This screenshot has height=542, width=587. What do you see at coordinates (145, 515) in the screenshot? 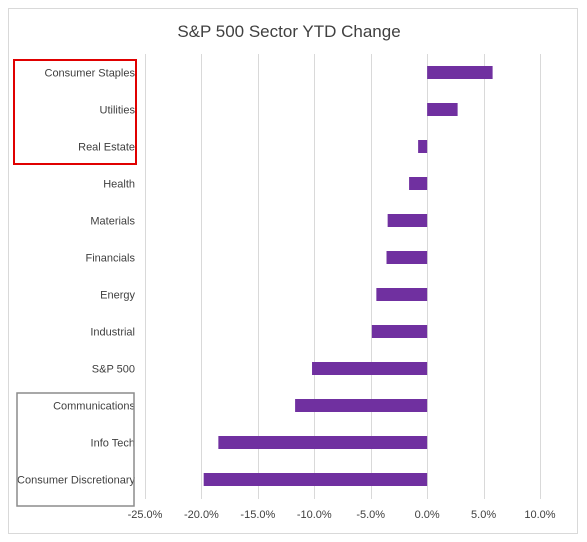
I see `x-tick-label: -25.0%` at bounding box center [145, 515].